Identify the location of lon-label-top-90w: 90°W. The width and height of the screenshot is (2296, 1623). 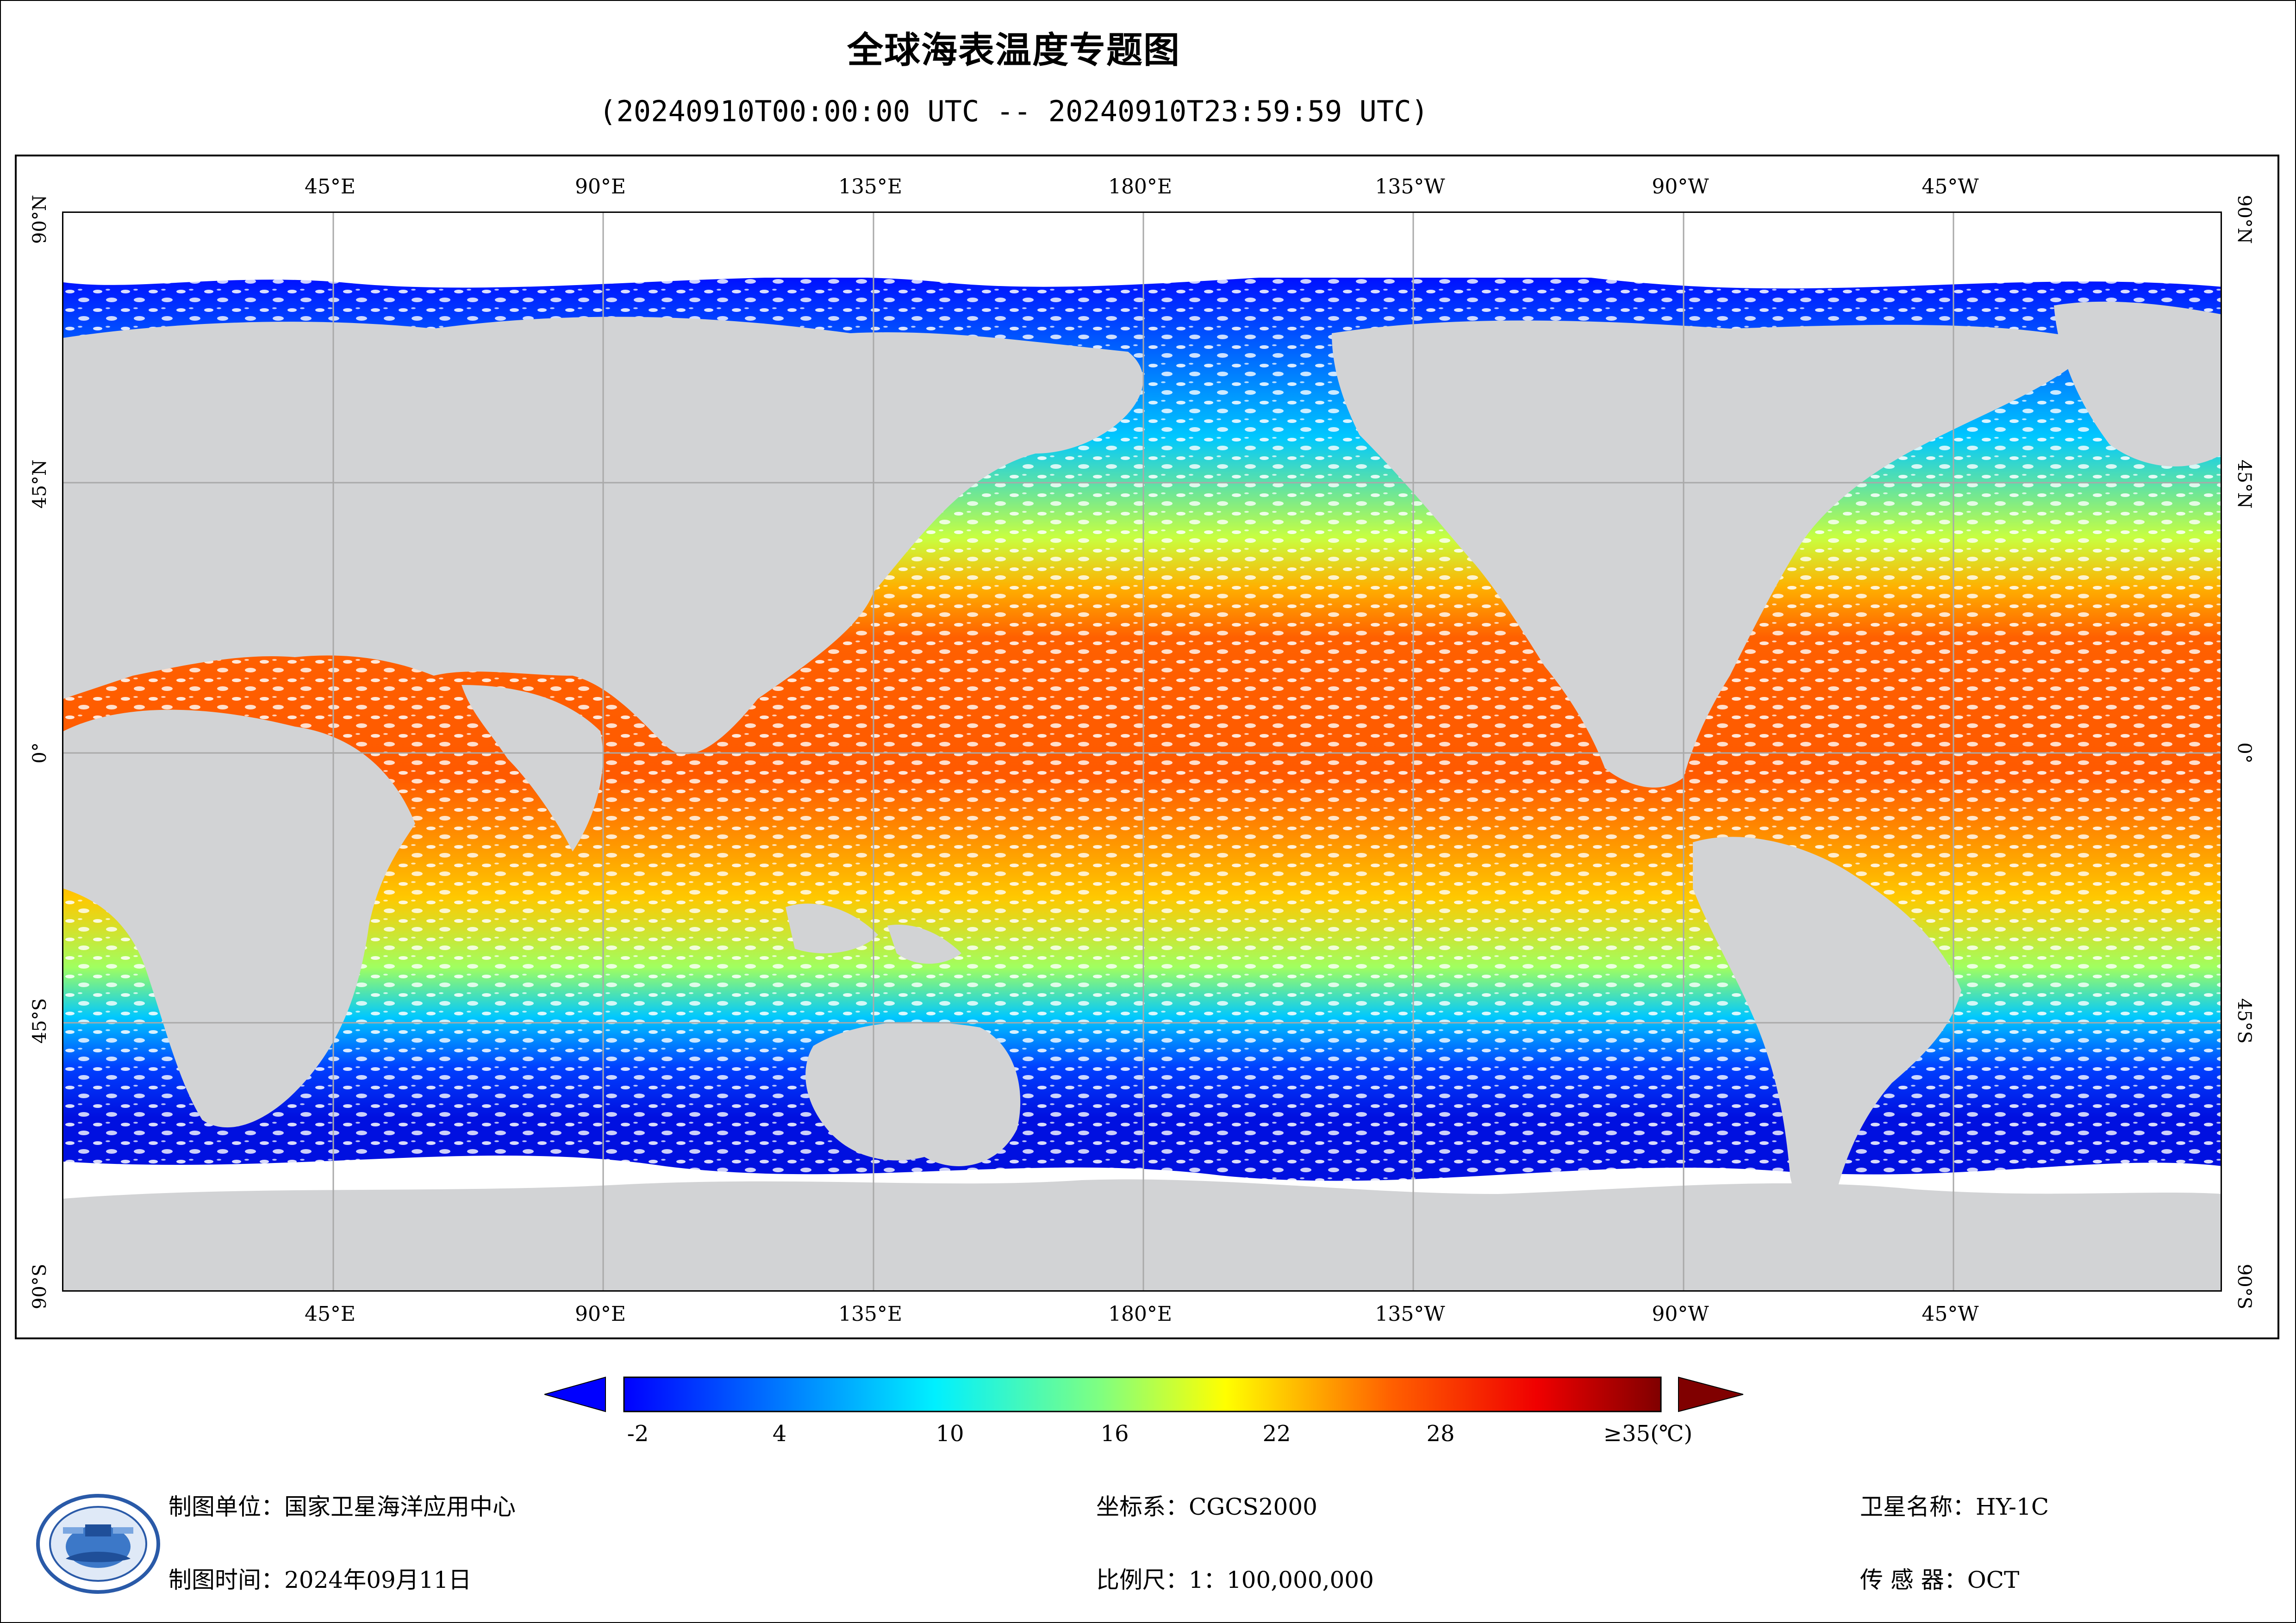
(1680, 187).